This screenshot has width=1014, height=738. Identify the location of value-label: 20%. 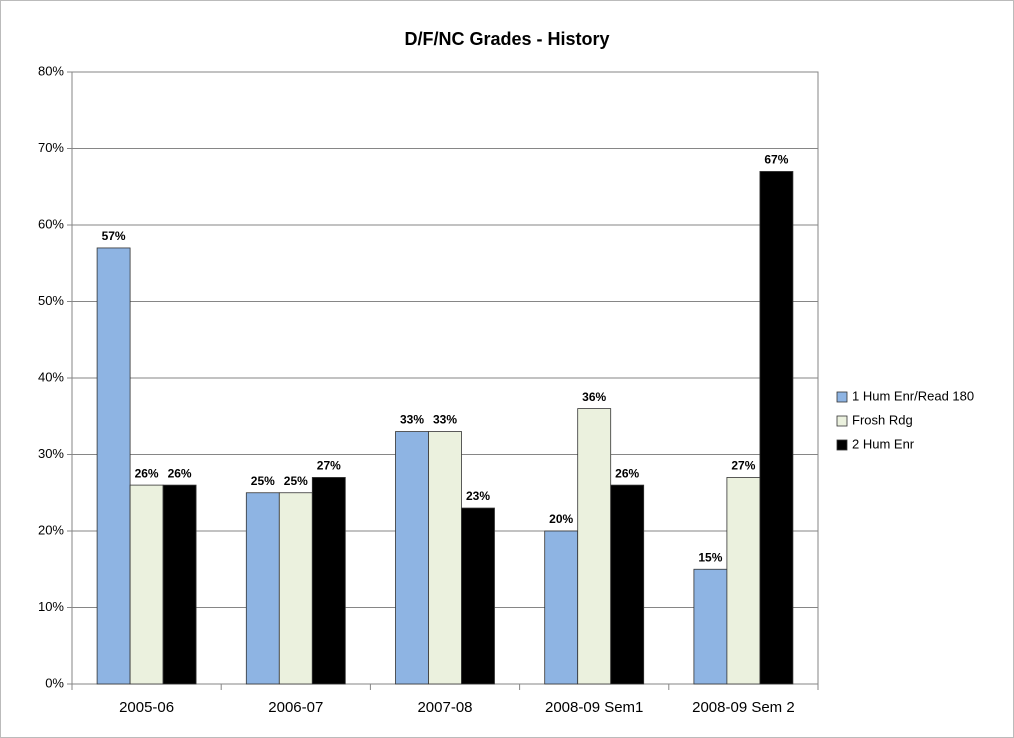
(561, 519).